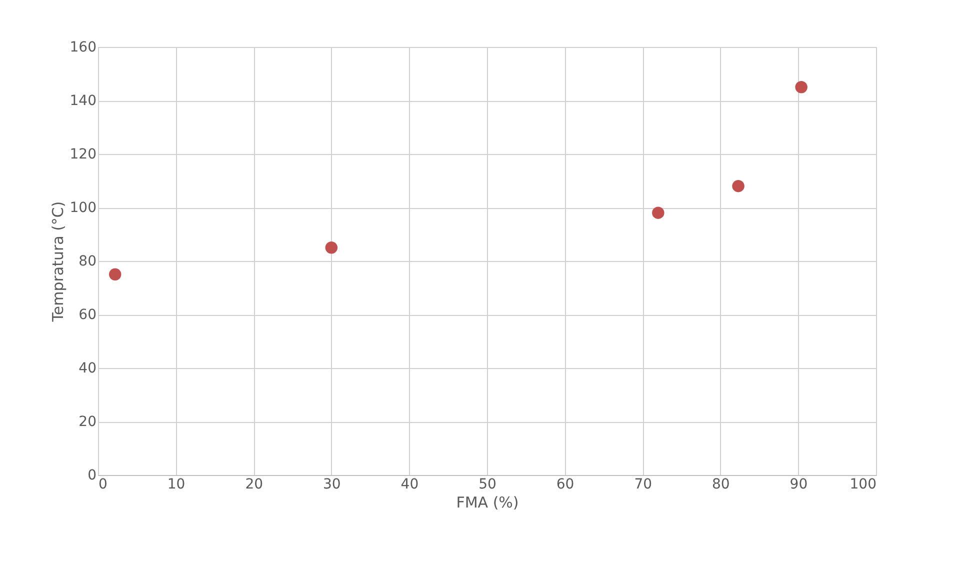  I want to click on x-tick-label: 60, so click(565, 484).